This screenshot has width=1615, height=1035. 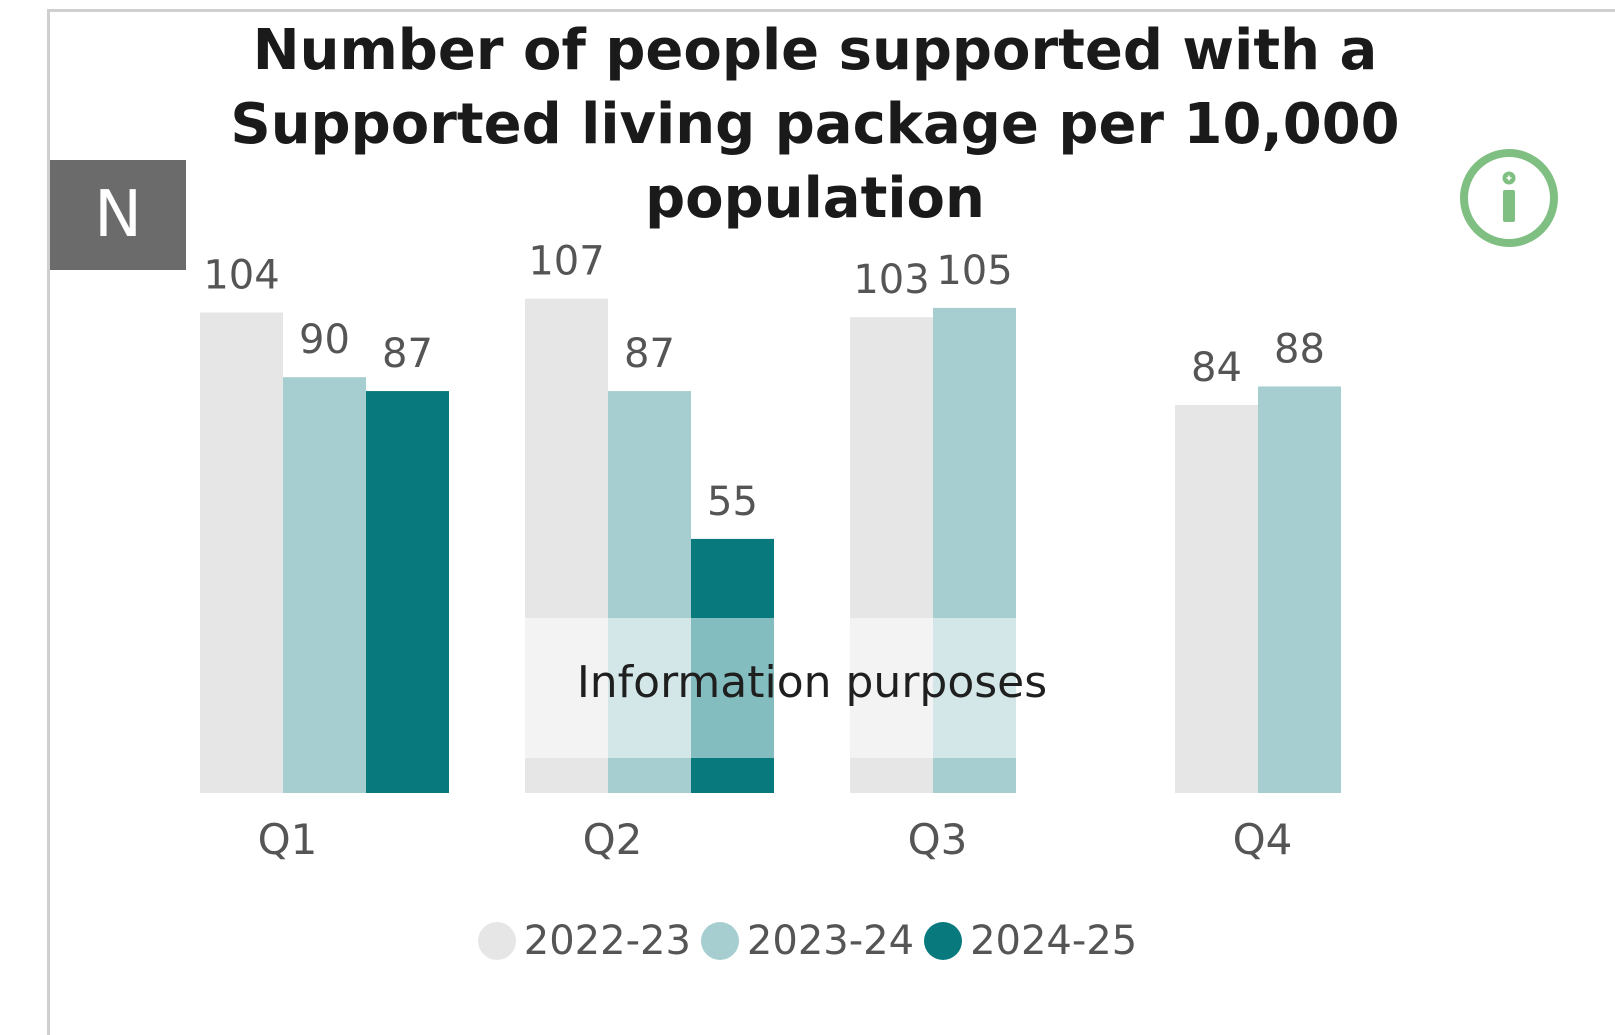 What do you see at coordinates (288, 839) in the screenshot?
I see `x-tick-q1: Q1` at bounding box center [288, 839].